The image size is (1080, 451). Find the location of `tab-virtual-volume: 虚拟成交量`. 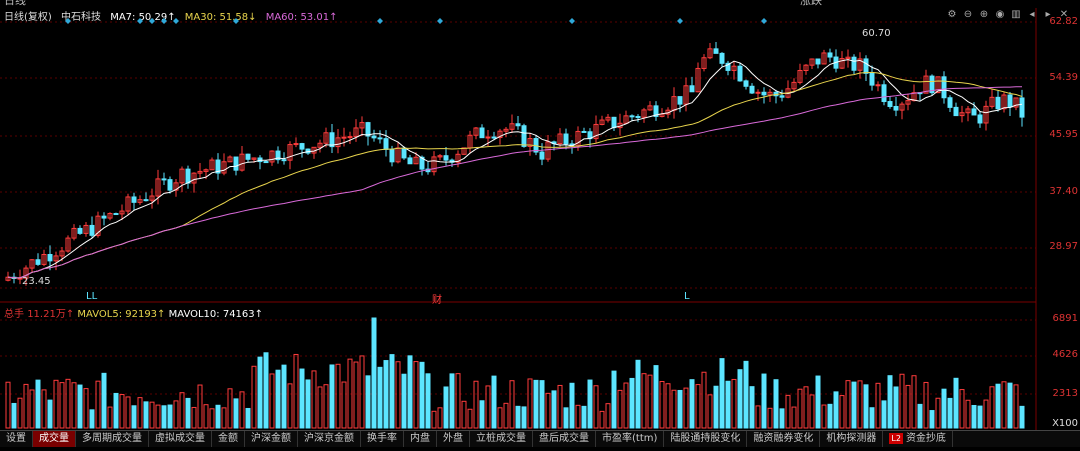

tab-virtual-volume: 虚拟成交量 is located at coordinates (180, 439).